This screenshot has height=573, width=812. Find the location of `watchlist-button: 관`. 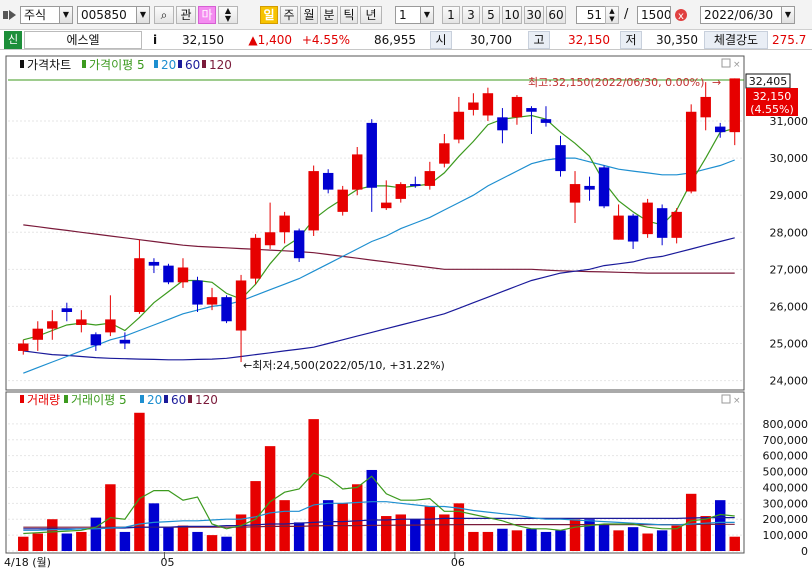

watchlist-button: 관 is located at coordinates (186, 15).